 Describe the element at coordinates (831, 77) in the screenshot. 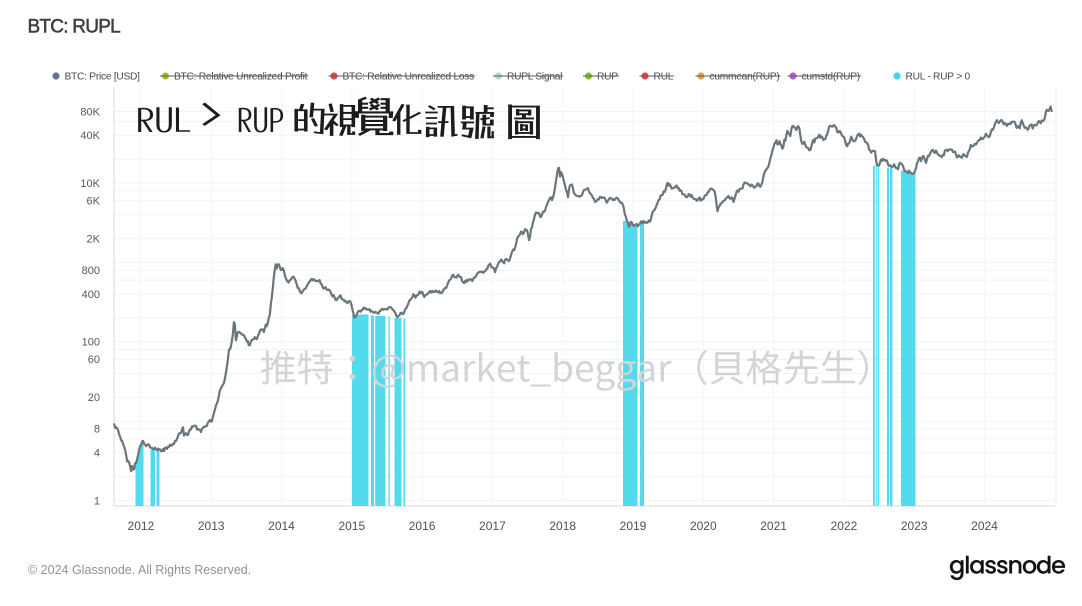

I see `svg-text: cumstd(RUP)` at that location.